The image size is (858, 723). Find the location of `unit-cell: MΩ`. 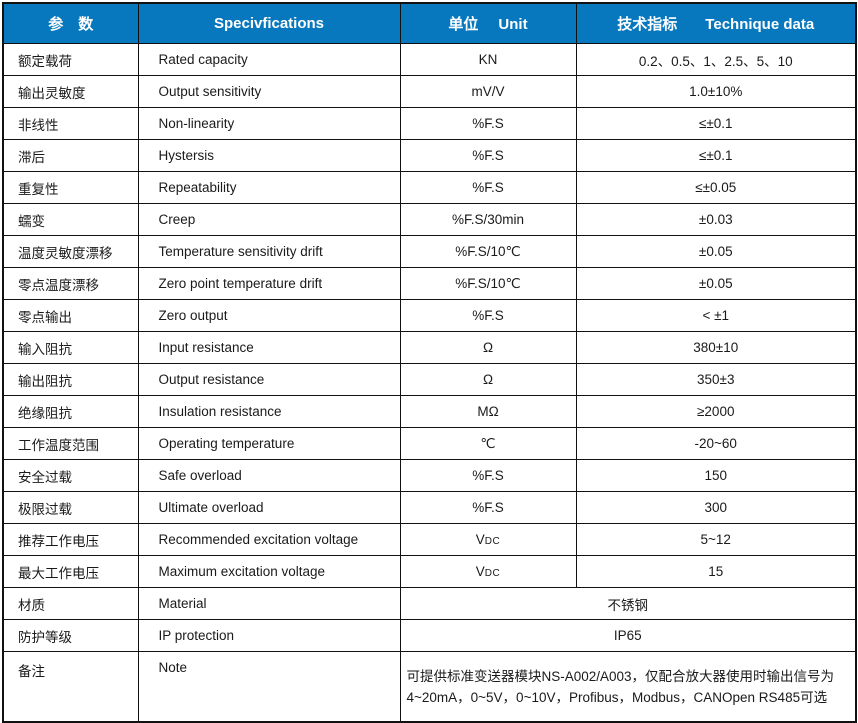

unit-cell: MΩ is located at coordinates (488, 411).